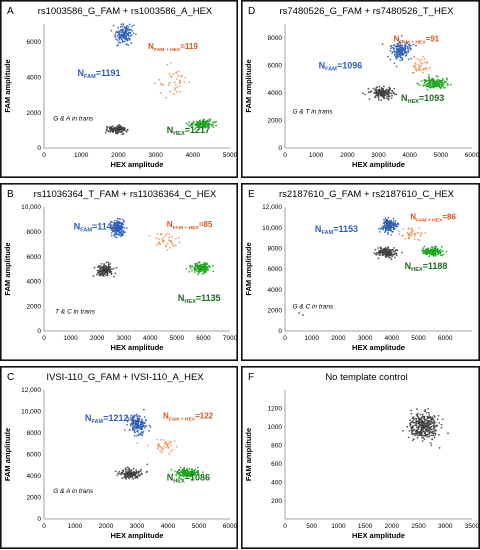  What do you see at coordinates (44, 526) in the screenshot?
I see `x-tick-label: 0` at bounding box center [44, 526].